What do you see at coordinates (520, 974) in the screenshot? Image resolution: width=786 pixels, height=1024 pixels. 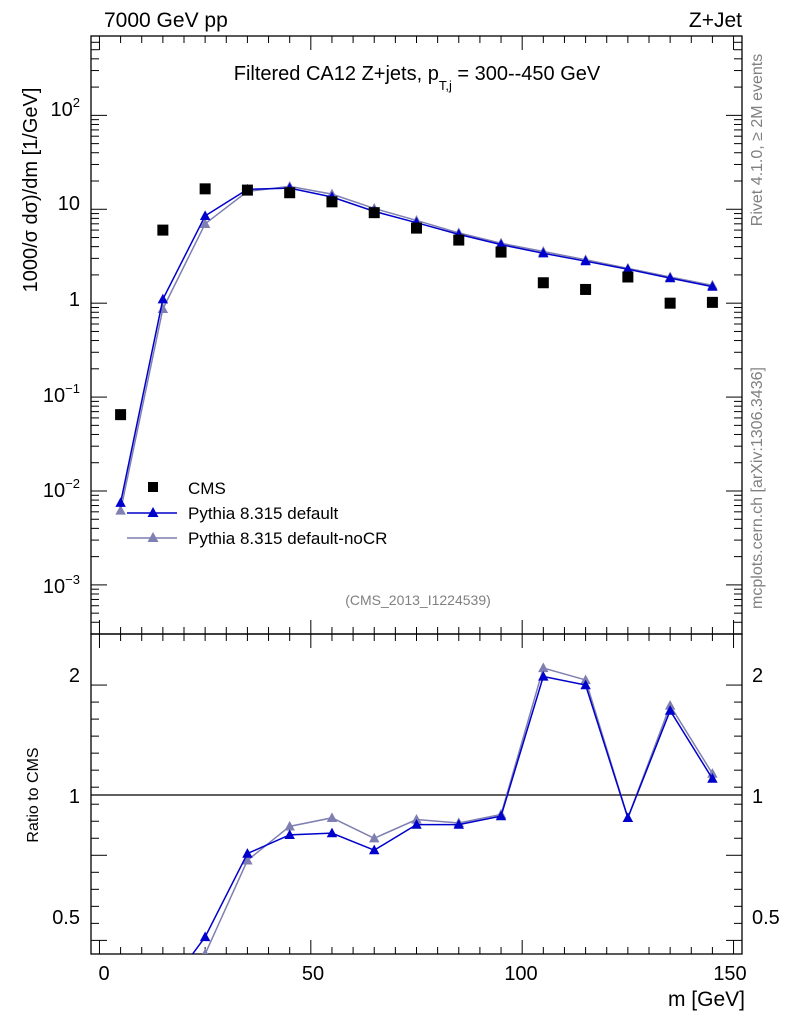 I see `x-tick-label: 100` at bounding box center [520, 974].